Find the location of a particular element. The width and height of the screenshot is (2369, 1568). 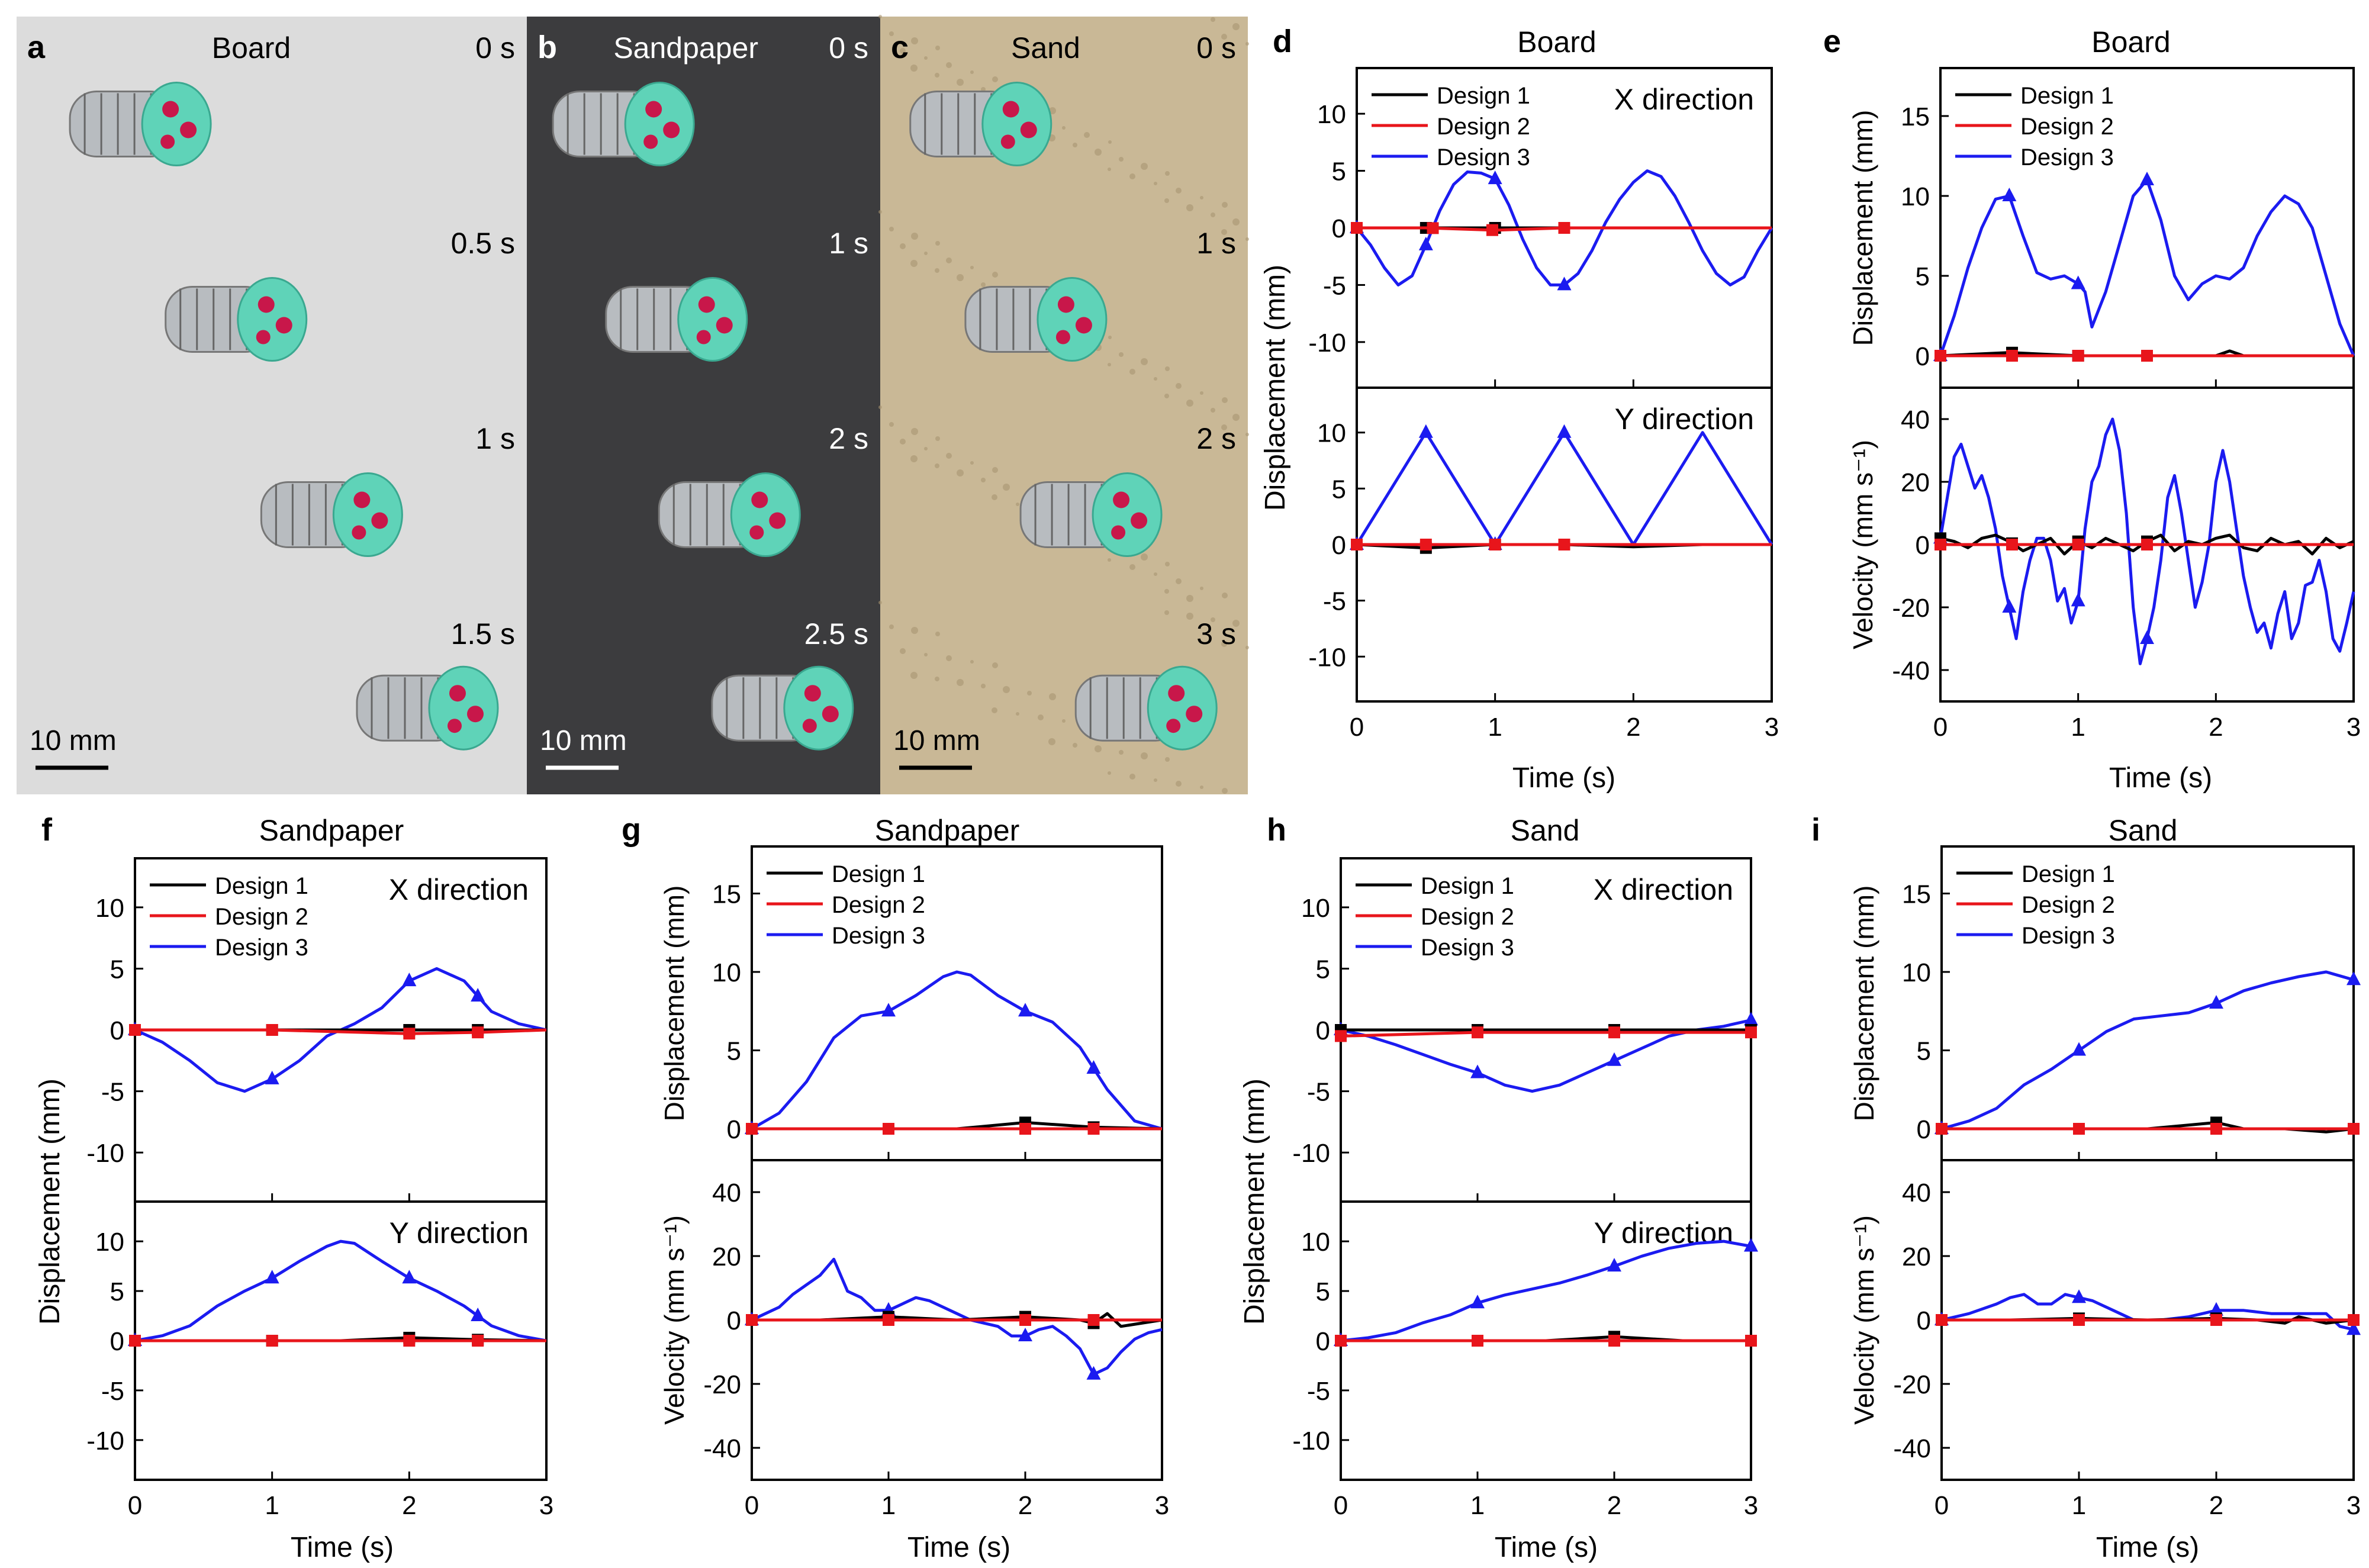

panel-letter: i is located at coordinates (1815, 830).